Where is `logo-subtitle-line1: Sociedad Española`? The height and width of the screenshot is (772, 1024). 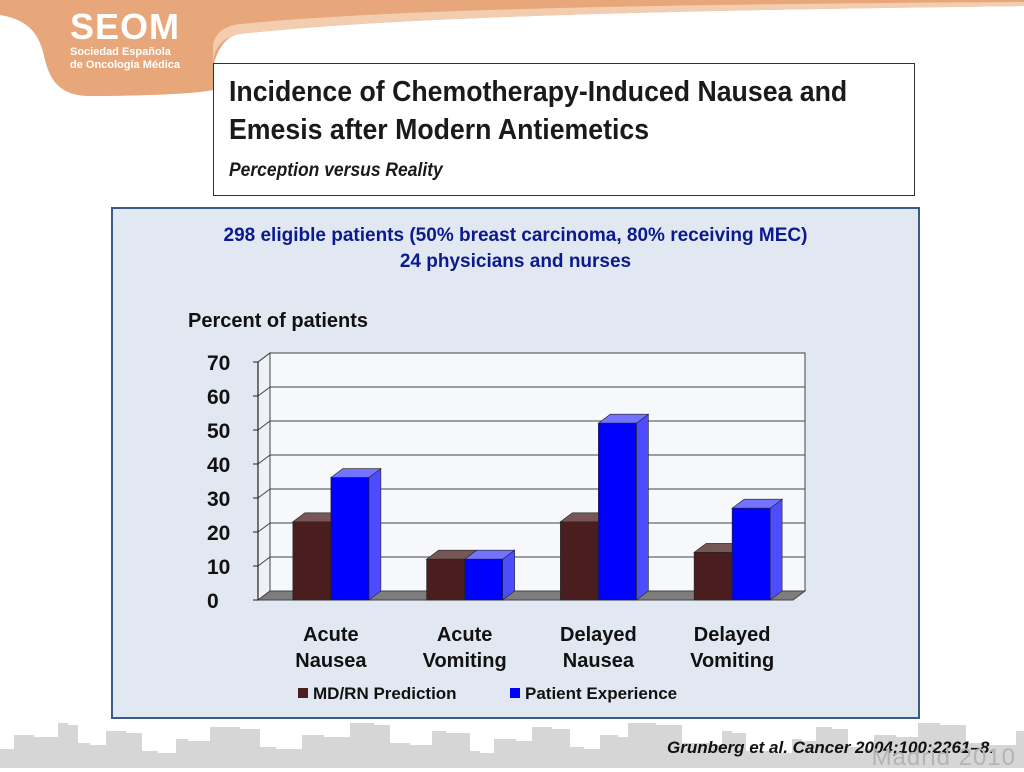 logo-subtitle-line1: Sociedad Española is located at coordinates (120, 52).